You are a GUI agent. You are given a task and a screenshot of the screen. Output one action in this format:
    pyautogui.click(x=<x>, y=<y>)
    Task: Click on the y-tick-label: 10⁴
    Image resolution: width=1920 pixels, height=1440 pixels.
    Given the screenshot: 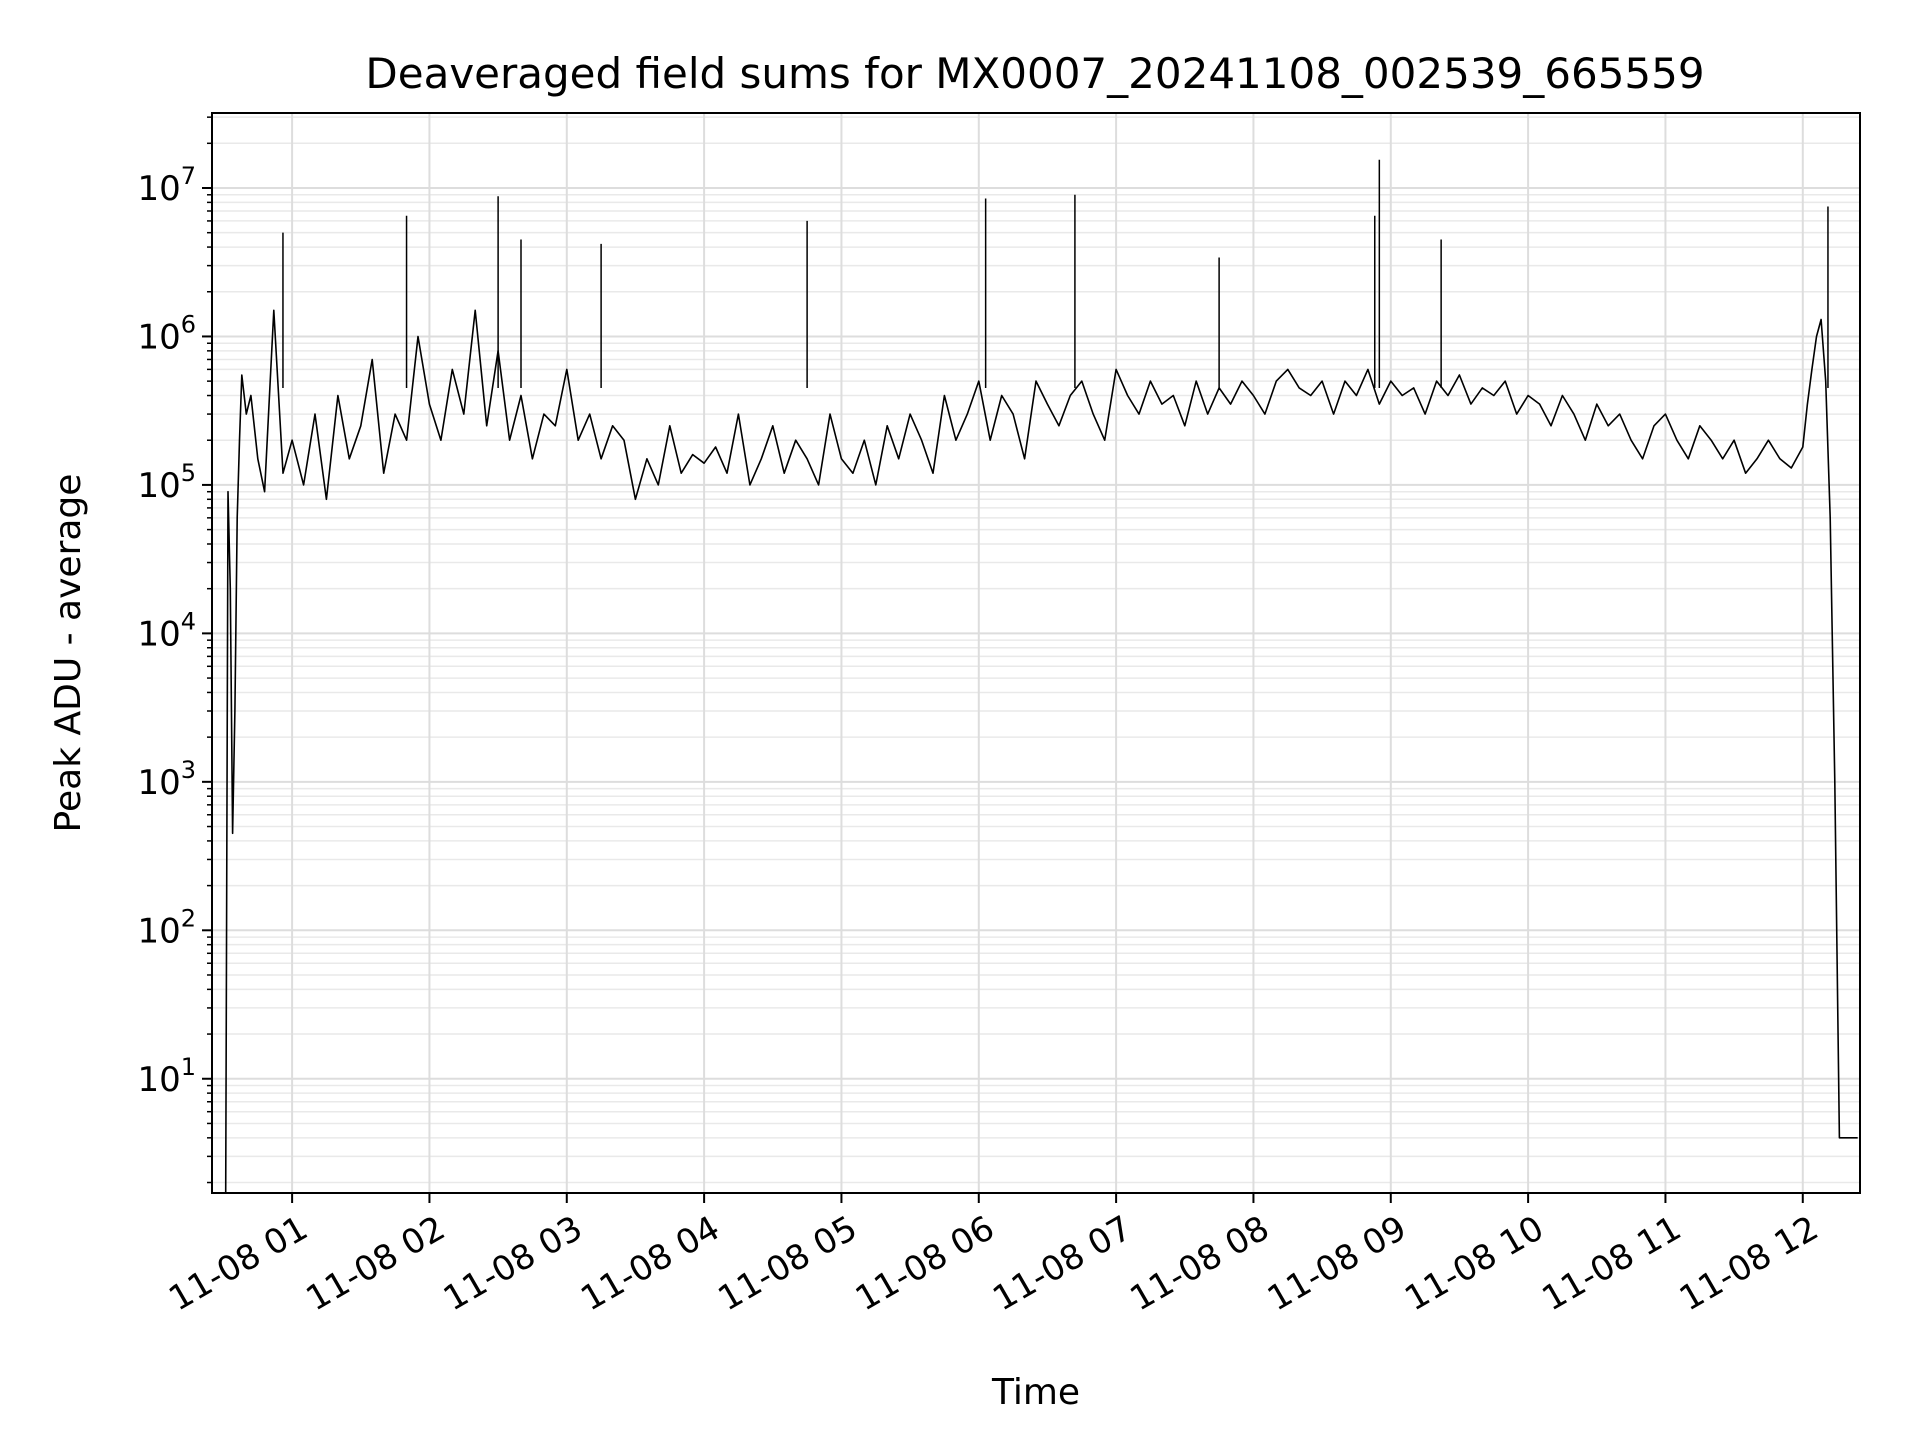 What is the action you would take?
    pyautogui.click(x=166, y=630)
    